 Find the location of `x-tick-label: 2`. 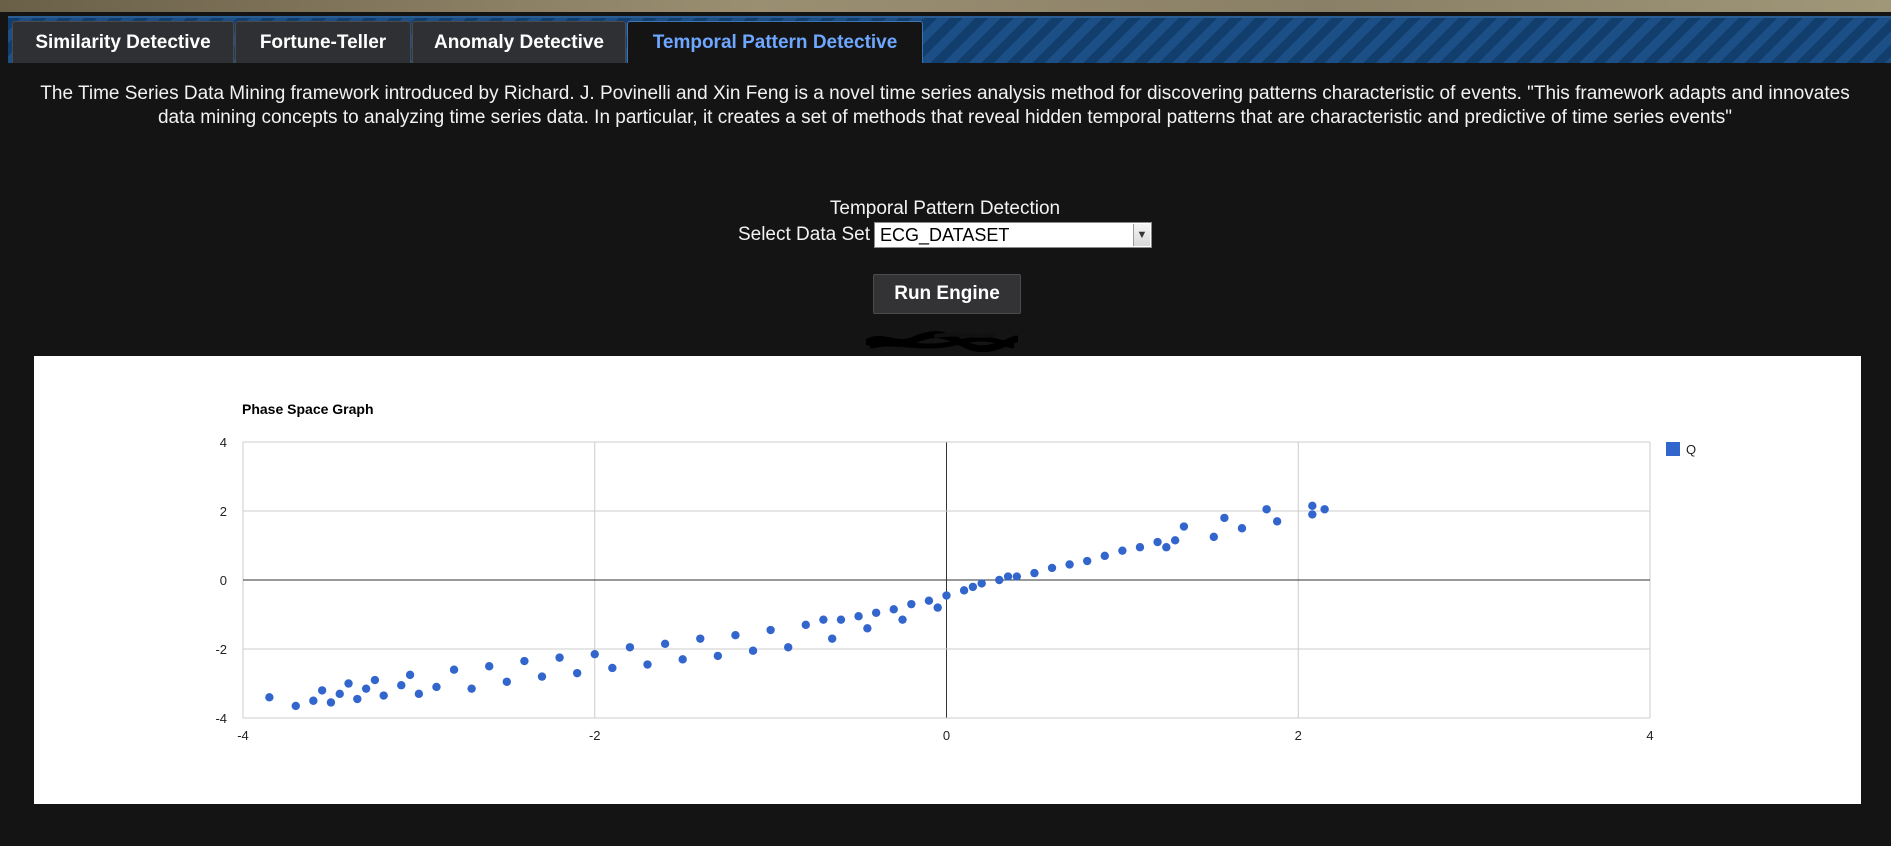

x-tick-label: 2 is located at coordinates (1298, 735).